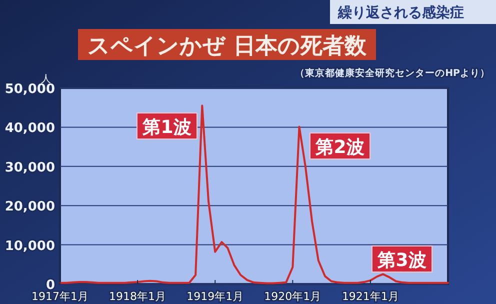  I want to click on y-tick-label: 10,000, so click(29, 246).